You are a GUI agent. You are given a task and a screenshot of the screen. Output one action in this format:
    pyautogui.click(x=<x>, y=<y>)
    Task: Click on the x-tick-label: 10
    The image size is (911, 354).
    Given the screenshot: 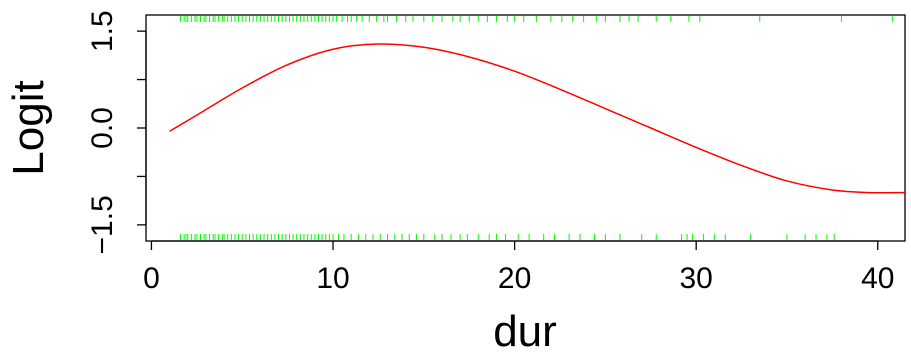 What is the action you would take?
    pyautogui.click(x=332, y=278)
    